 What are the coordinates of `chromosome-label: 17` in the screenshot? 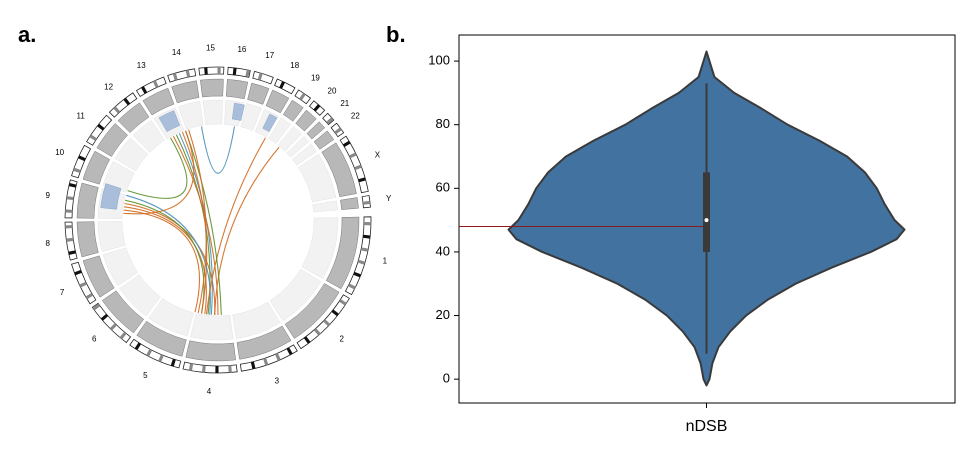 It's located at (269, 55).